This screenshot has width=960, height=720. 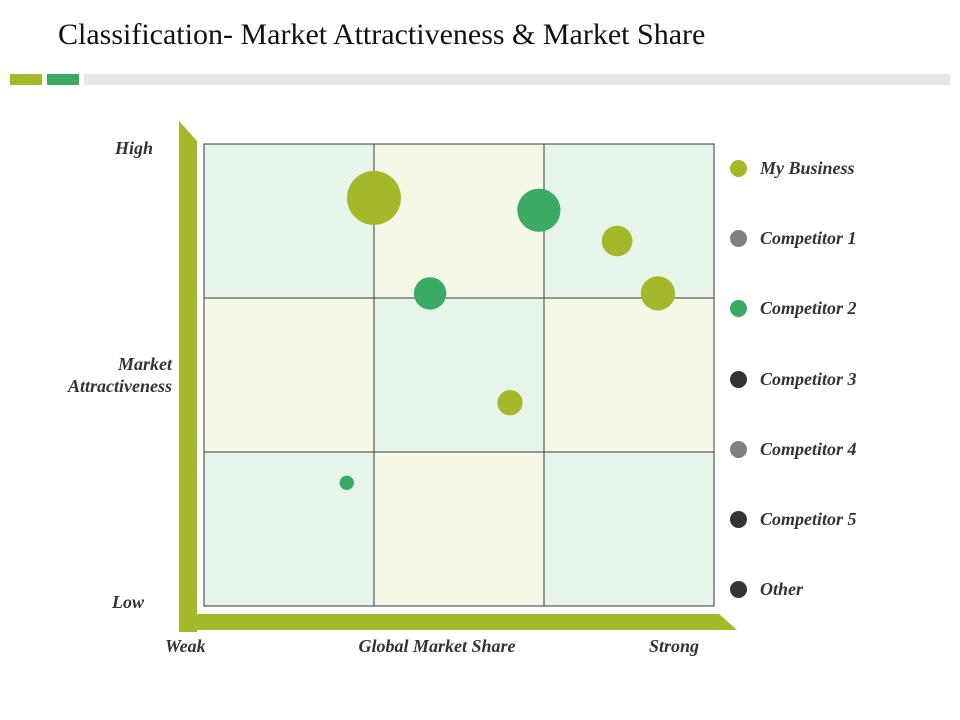 I want to click on legend-label: Competitor 5, so click(x=808, y=519).